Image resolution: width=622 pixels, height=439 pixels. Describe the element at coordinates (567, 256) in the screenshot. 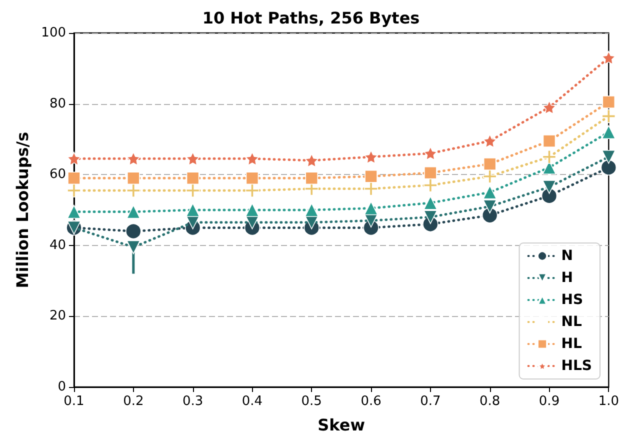

I see `legend-label: N` at that location.